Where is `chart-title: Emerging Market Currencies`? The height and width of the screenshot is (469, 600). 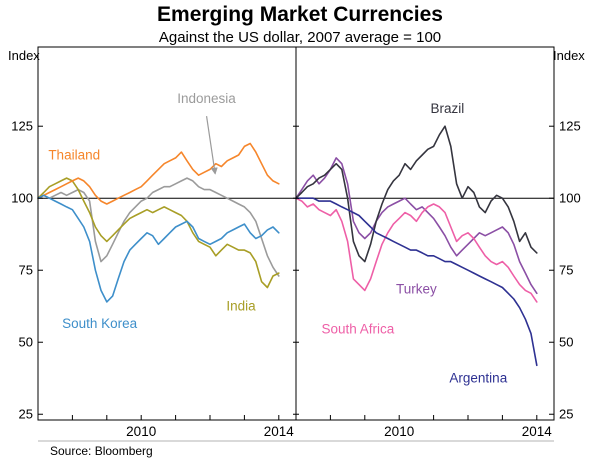
chart-title: Emerging Market Currencies is located at coordinates (300, 14).